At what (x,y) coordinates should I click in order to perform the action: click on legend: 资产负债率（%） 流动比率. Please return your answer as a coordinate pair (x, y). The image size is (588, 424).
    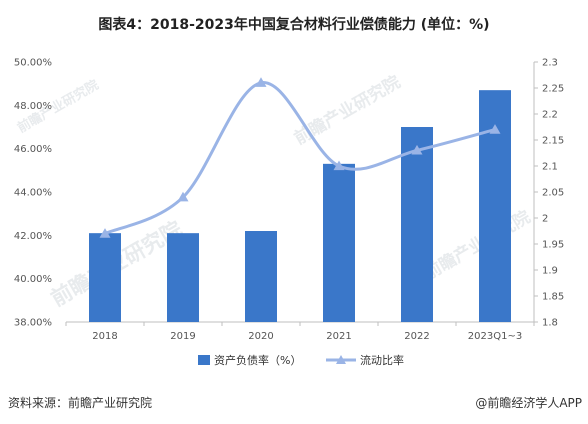
    Looking at the image, I should click on (301, 360).